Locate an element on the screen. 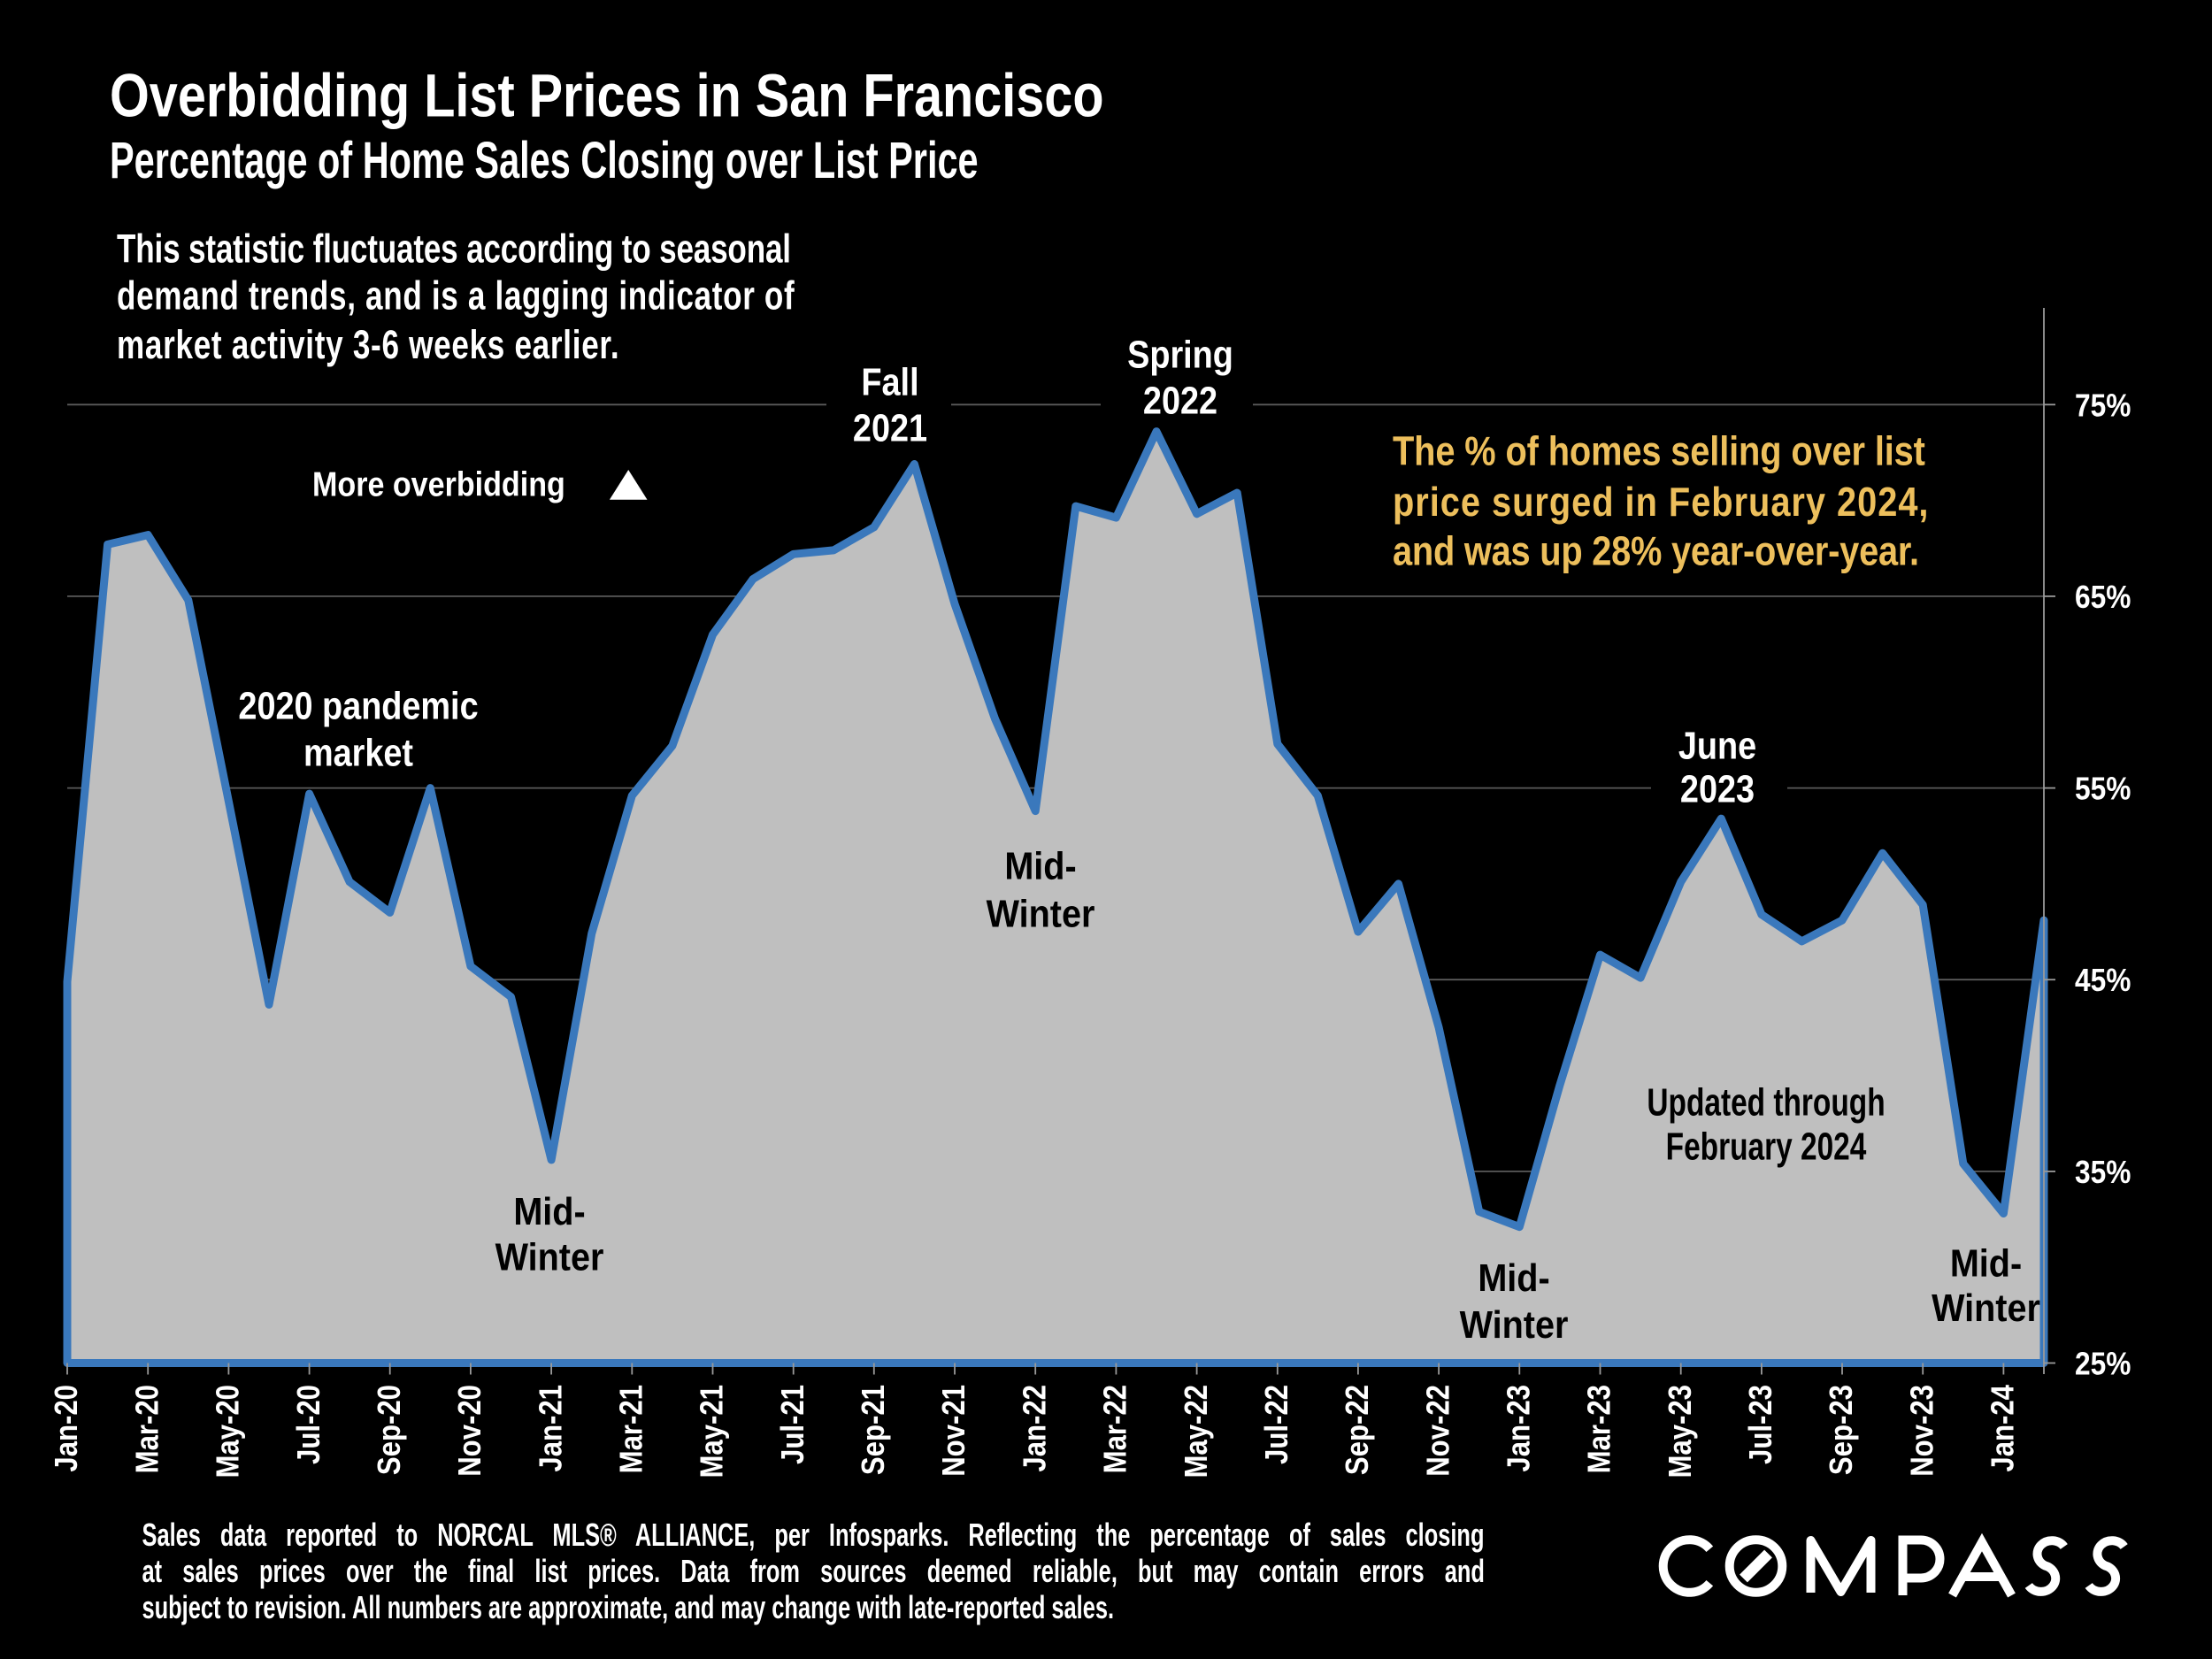 This screenshot has height=1659, width=2212. svg-text: 45% is located at coordinates (2103, 981).